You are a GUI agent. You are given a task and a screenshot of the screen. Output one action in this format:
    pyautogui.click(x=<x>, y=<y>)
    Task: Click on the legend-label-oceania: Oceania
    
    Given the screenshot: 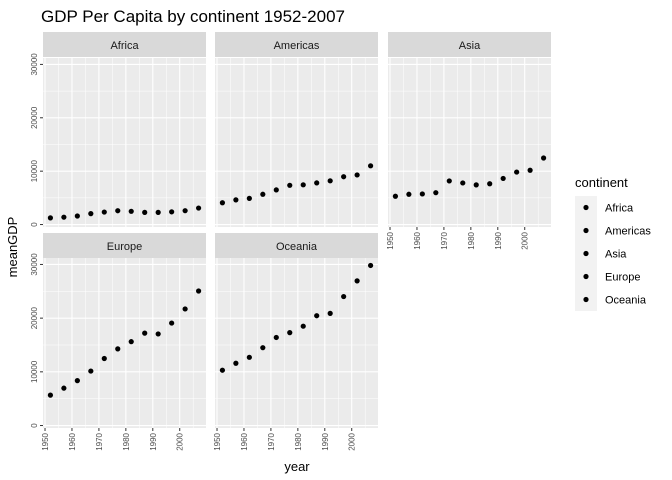 What is the action you would take?
    pyautogui.click(x=626, y=301)
    